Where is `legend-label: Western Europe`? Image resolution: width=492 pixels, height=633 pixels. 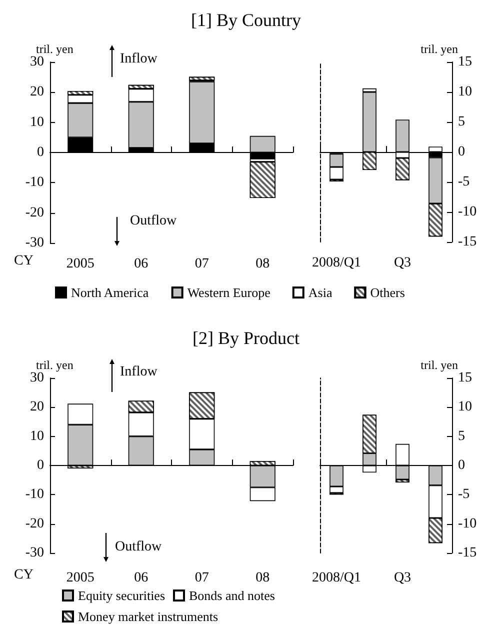
legend-label: Western Europe is located at coordinates (229, 292).